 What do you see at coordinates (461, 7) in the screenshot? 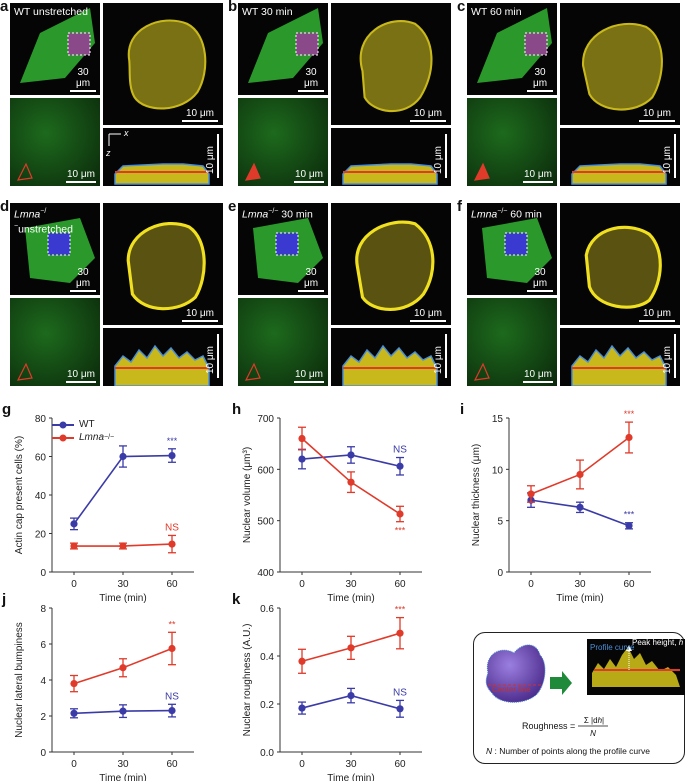
I see `panel-letter-c: c` at bounding box center [461, 7].